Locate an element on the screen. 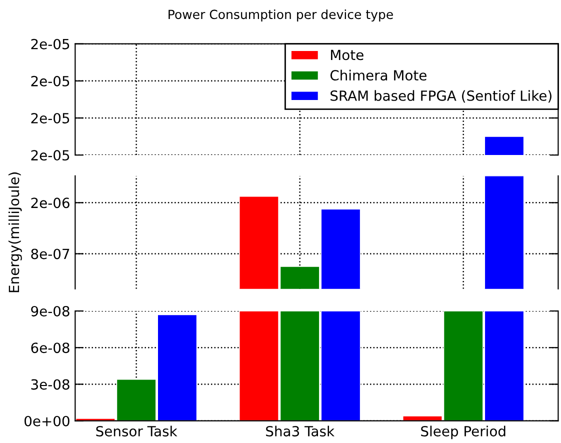  y-tick-label: 9e-08 is located at coordinates (50, 311).